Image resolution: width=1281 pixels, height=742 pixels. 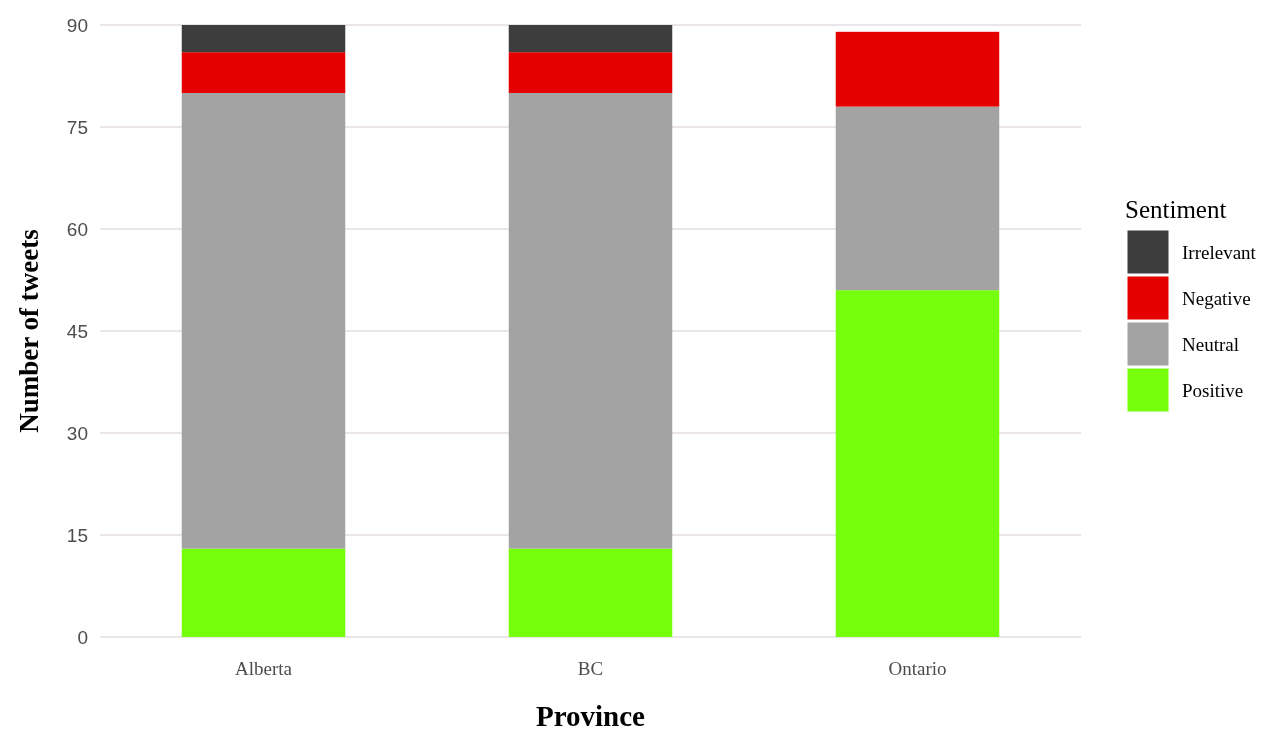 What do you see at coordinates (77, 25) in the screenshot?
I see `y-tick-label: 90` at bounding box center [77, 25].